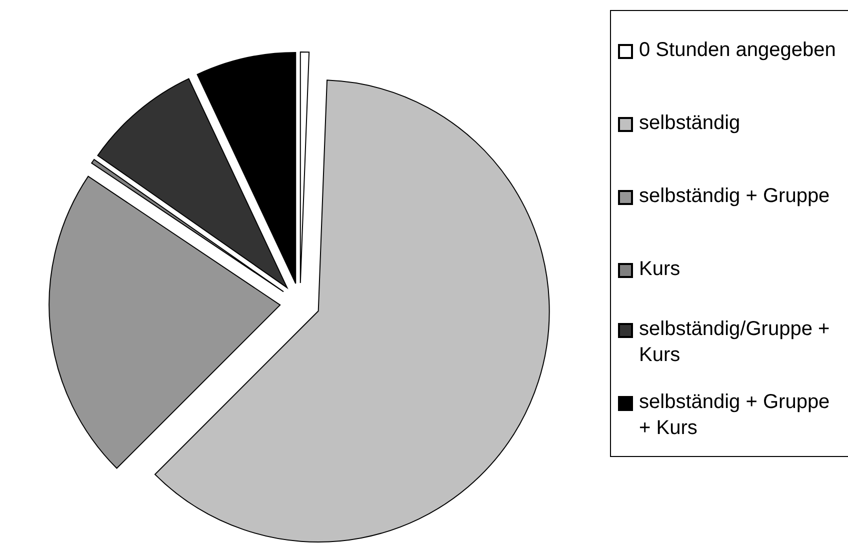  Describe the element at coordinates (735, 342) in the screenshot. I see `legend-label: selbständig/Gruppe + Kurs` at that location.